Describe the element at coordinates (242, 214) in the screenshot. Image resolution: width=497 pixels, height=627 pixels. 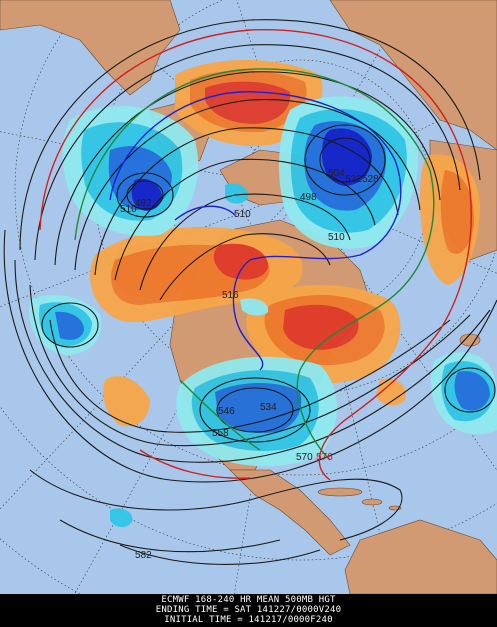
I see `label-510-b: 510` at that location.